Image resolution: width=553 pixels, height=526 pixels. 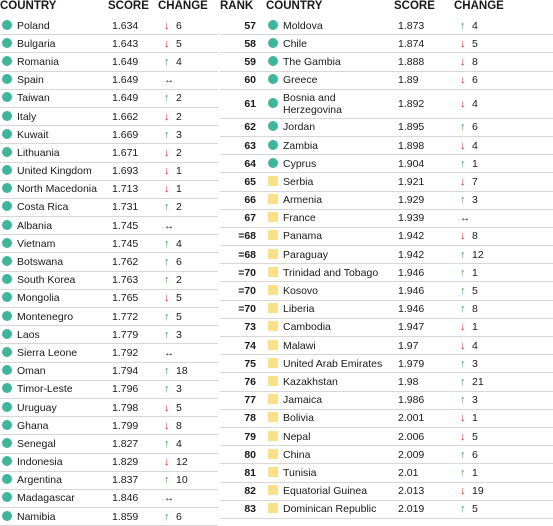 What do you see at coordinates (188, 408) in the screenshot?
I see `change-cell: ↓ 5` at bounding box center [188, 408].